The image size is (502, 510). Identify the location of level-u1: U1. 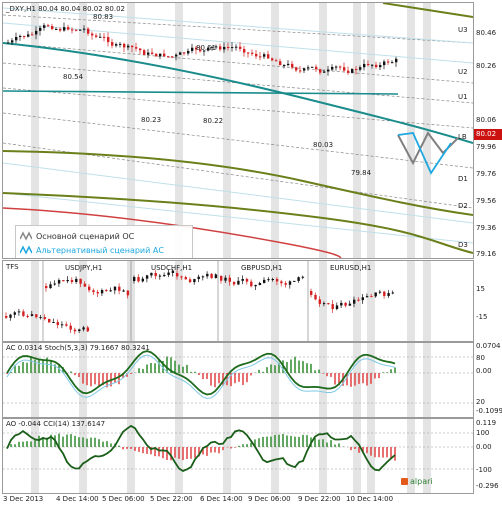
(463, 97).